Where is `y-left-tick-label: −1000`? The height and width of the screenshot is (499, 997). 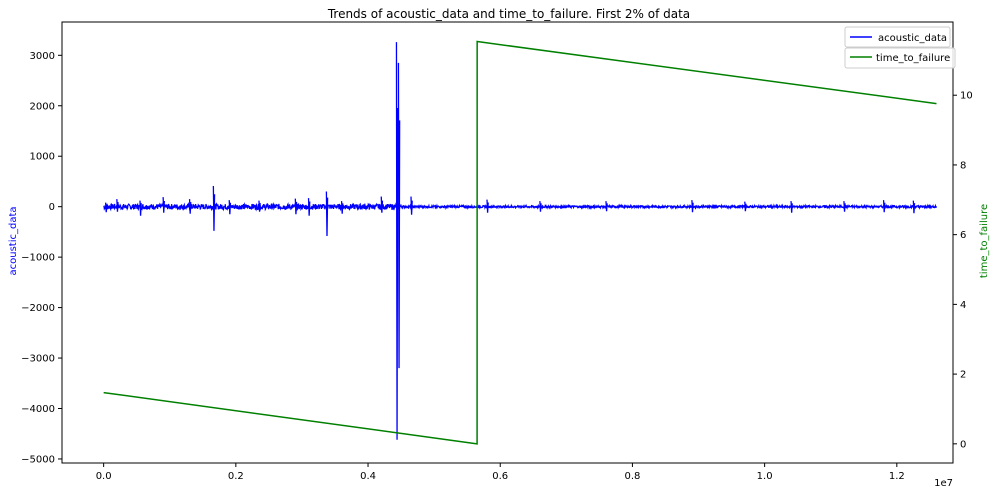 y-left-tick-label: −1000 is located at coordinates (38, 258).